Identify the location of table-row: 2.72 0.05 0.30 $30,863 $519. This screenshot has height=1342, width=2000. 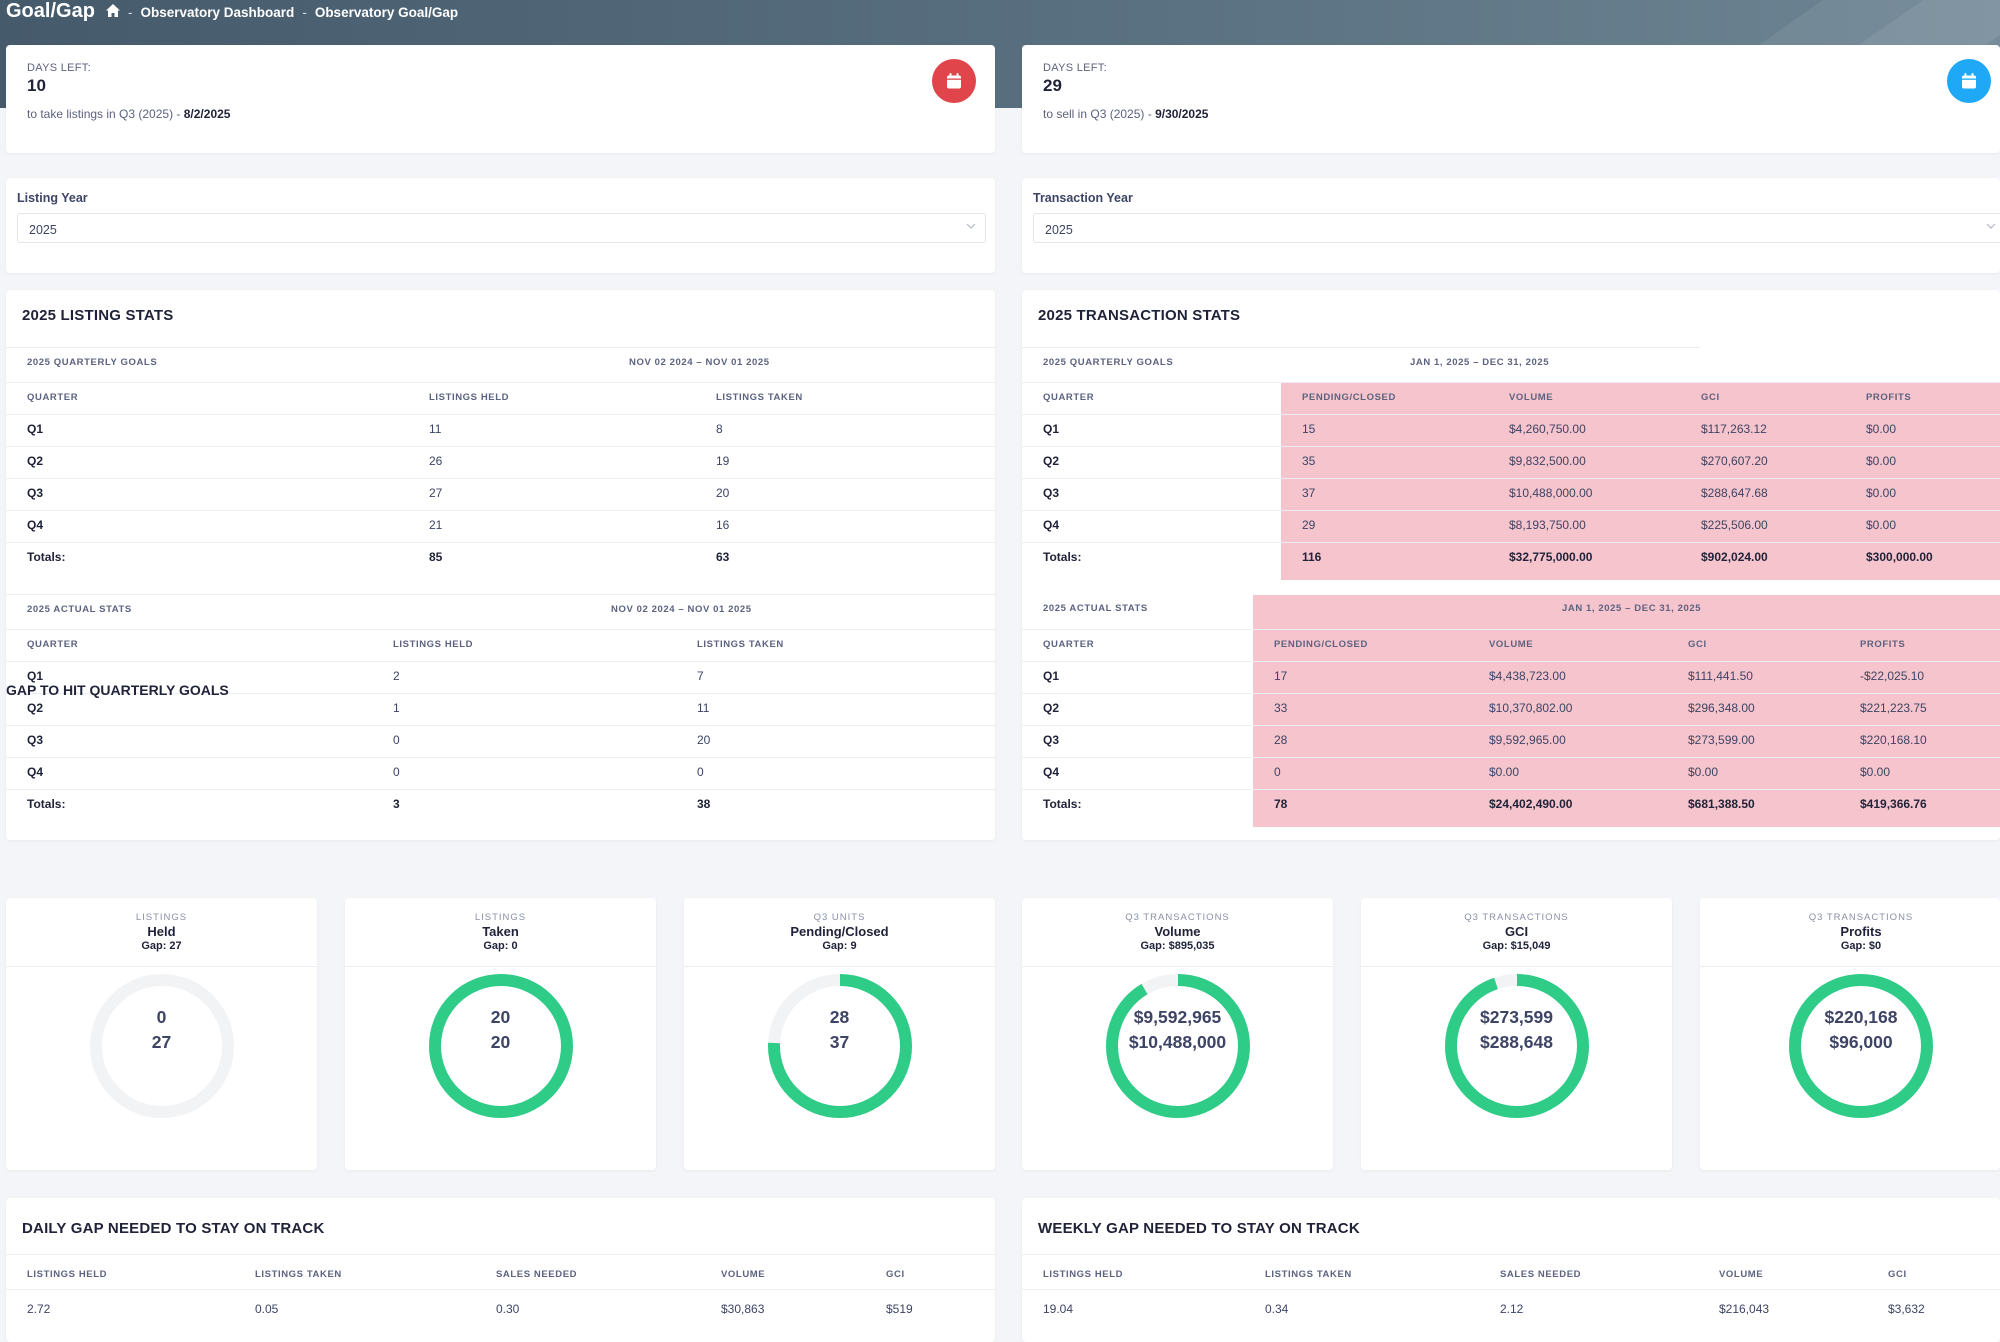
(500, 1307).